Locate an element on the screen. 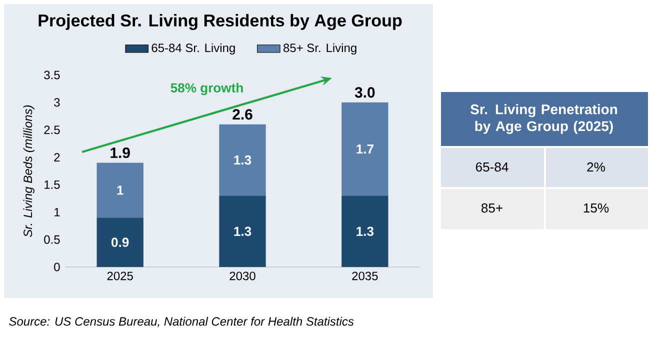  data-label: 1 is located at coordinates (120, 190).